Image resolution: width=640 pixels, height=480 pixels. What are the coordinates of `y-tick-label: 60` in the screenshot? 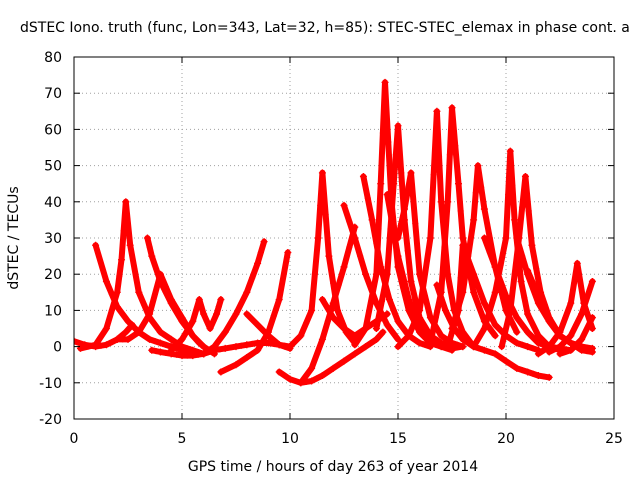 It's located at (53, 130).